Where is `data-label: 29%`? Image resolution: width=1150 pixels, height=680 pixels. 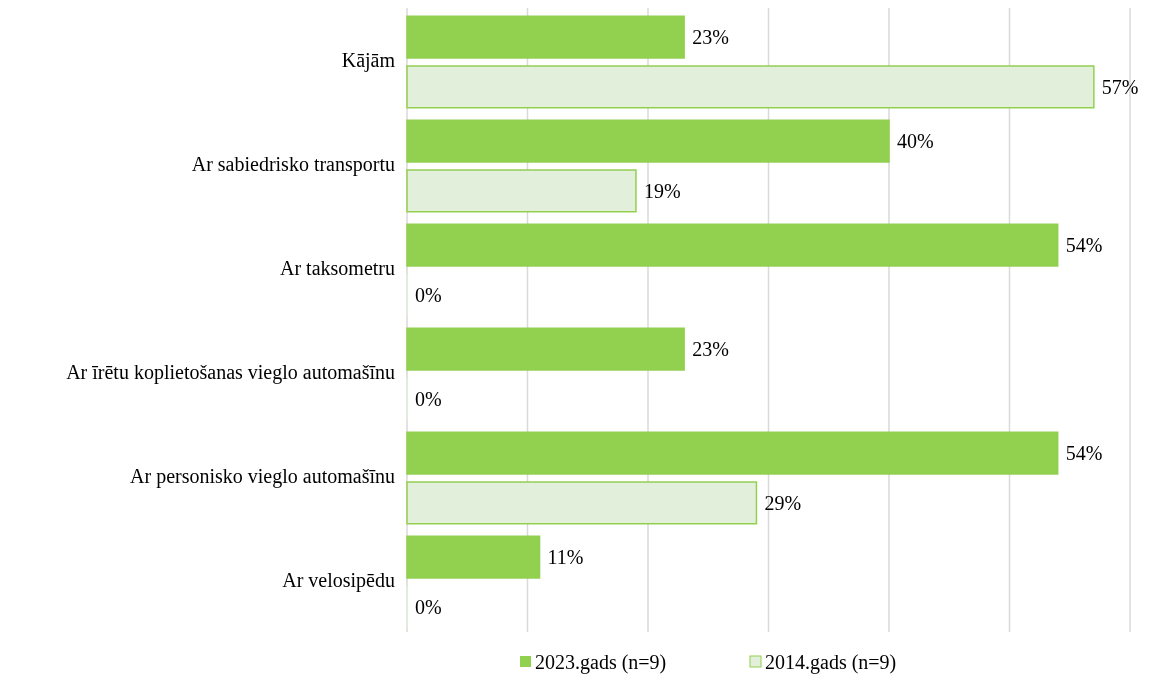 data-label: 29% is located at coordinates (783, 502).